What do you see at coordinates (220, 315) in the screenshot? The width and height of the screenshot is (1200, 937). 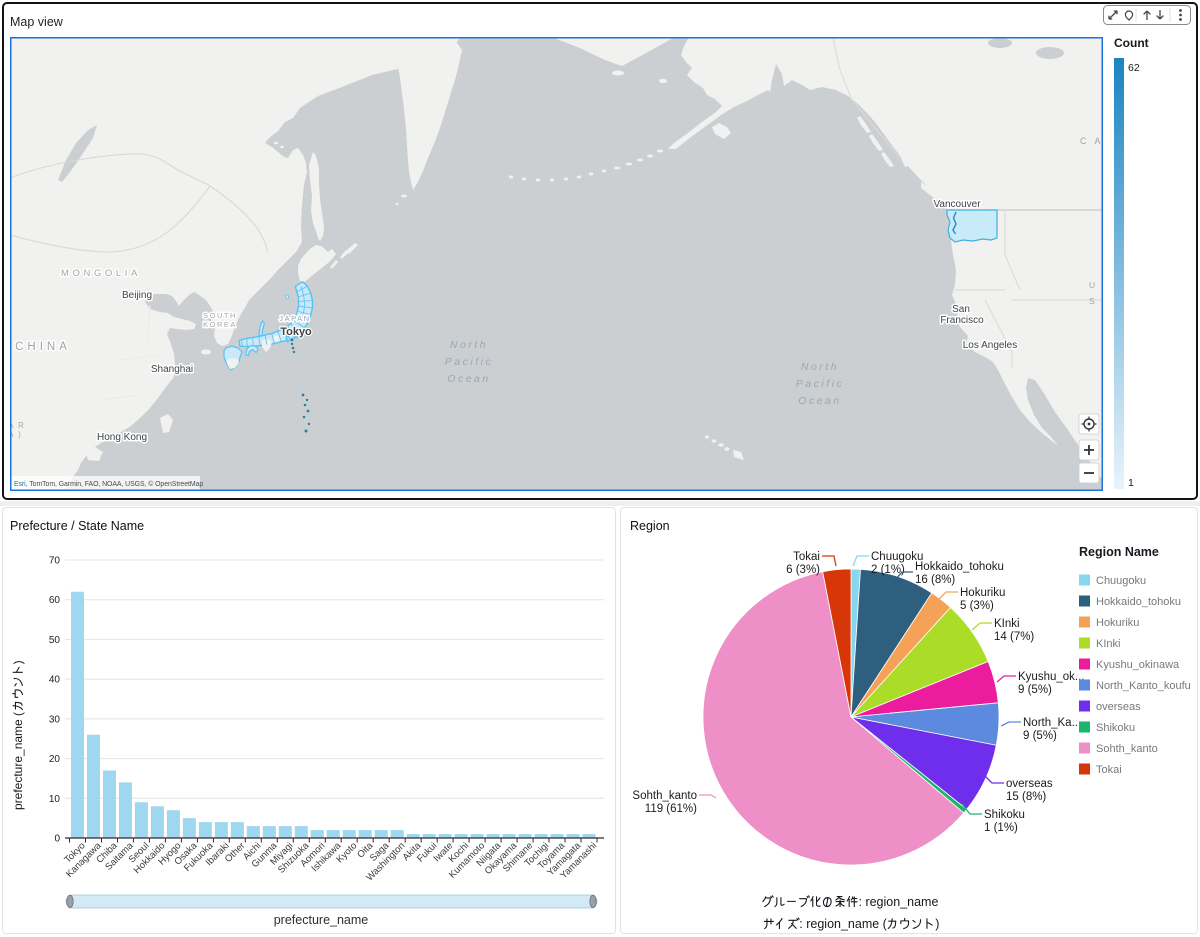 I see `svg-text: SOUTH` at bounding box center [220, 315].